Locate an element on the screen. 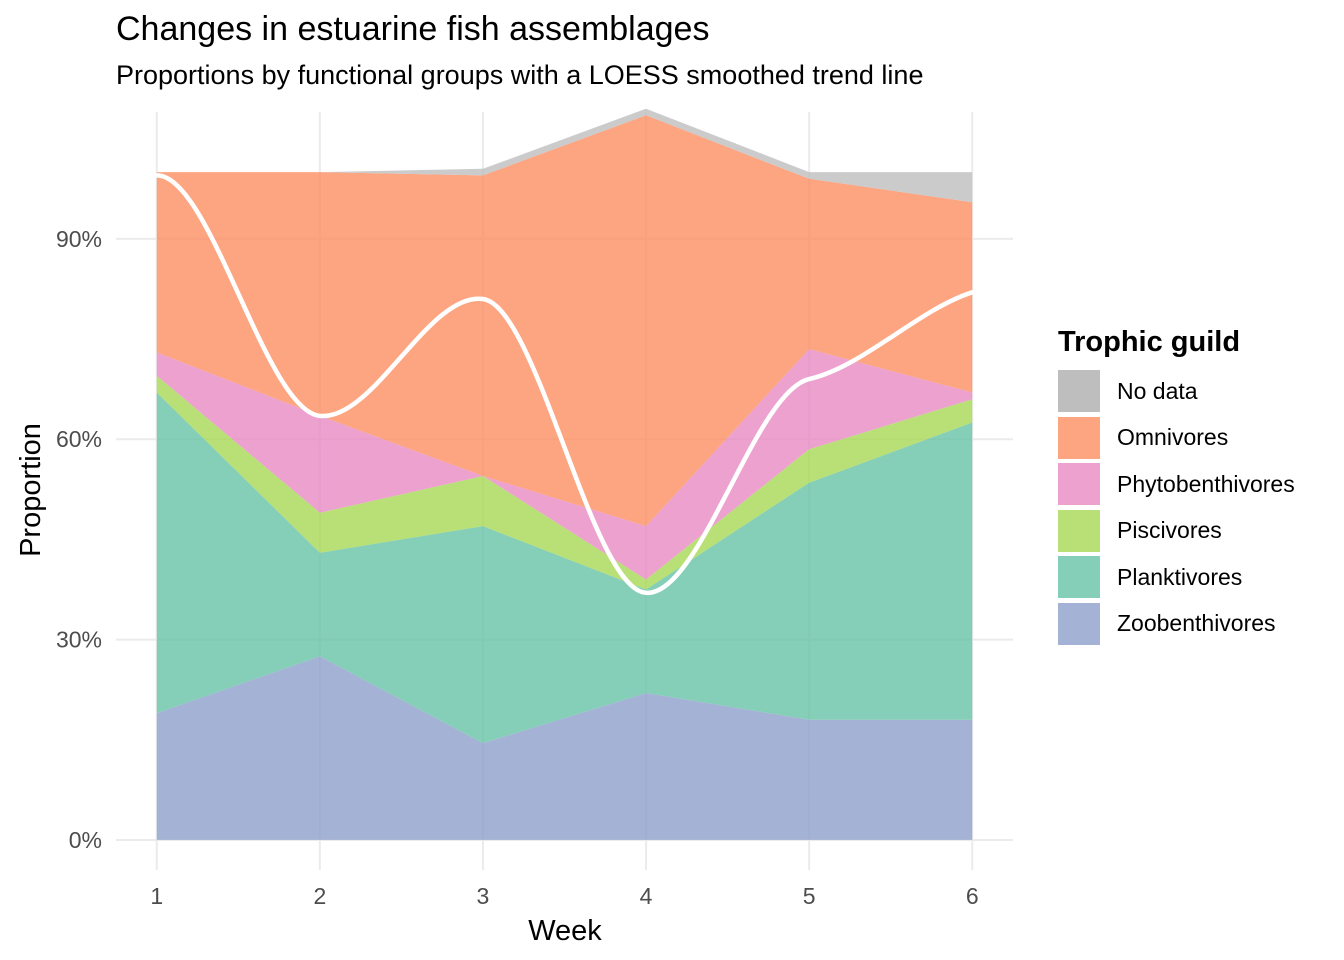  x-axis-ticks: 1 2 3 4 5 6 is located at coordinates (564, 896).